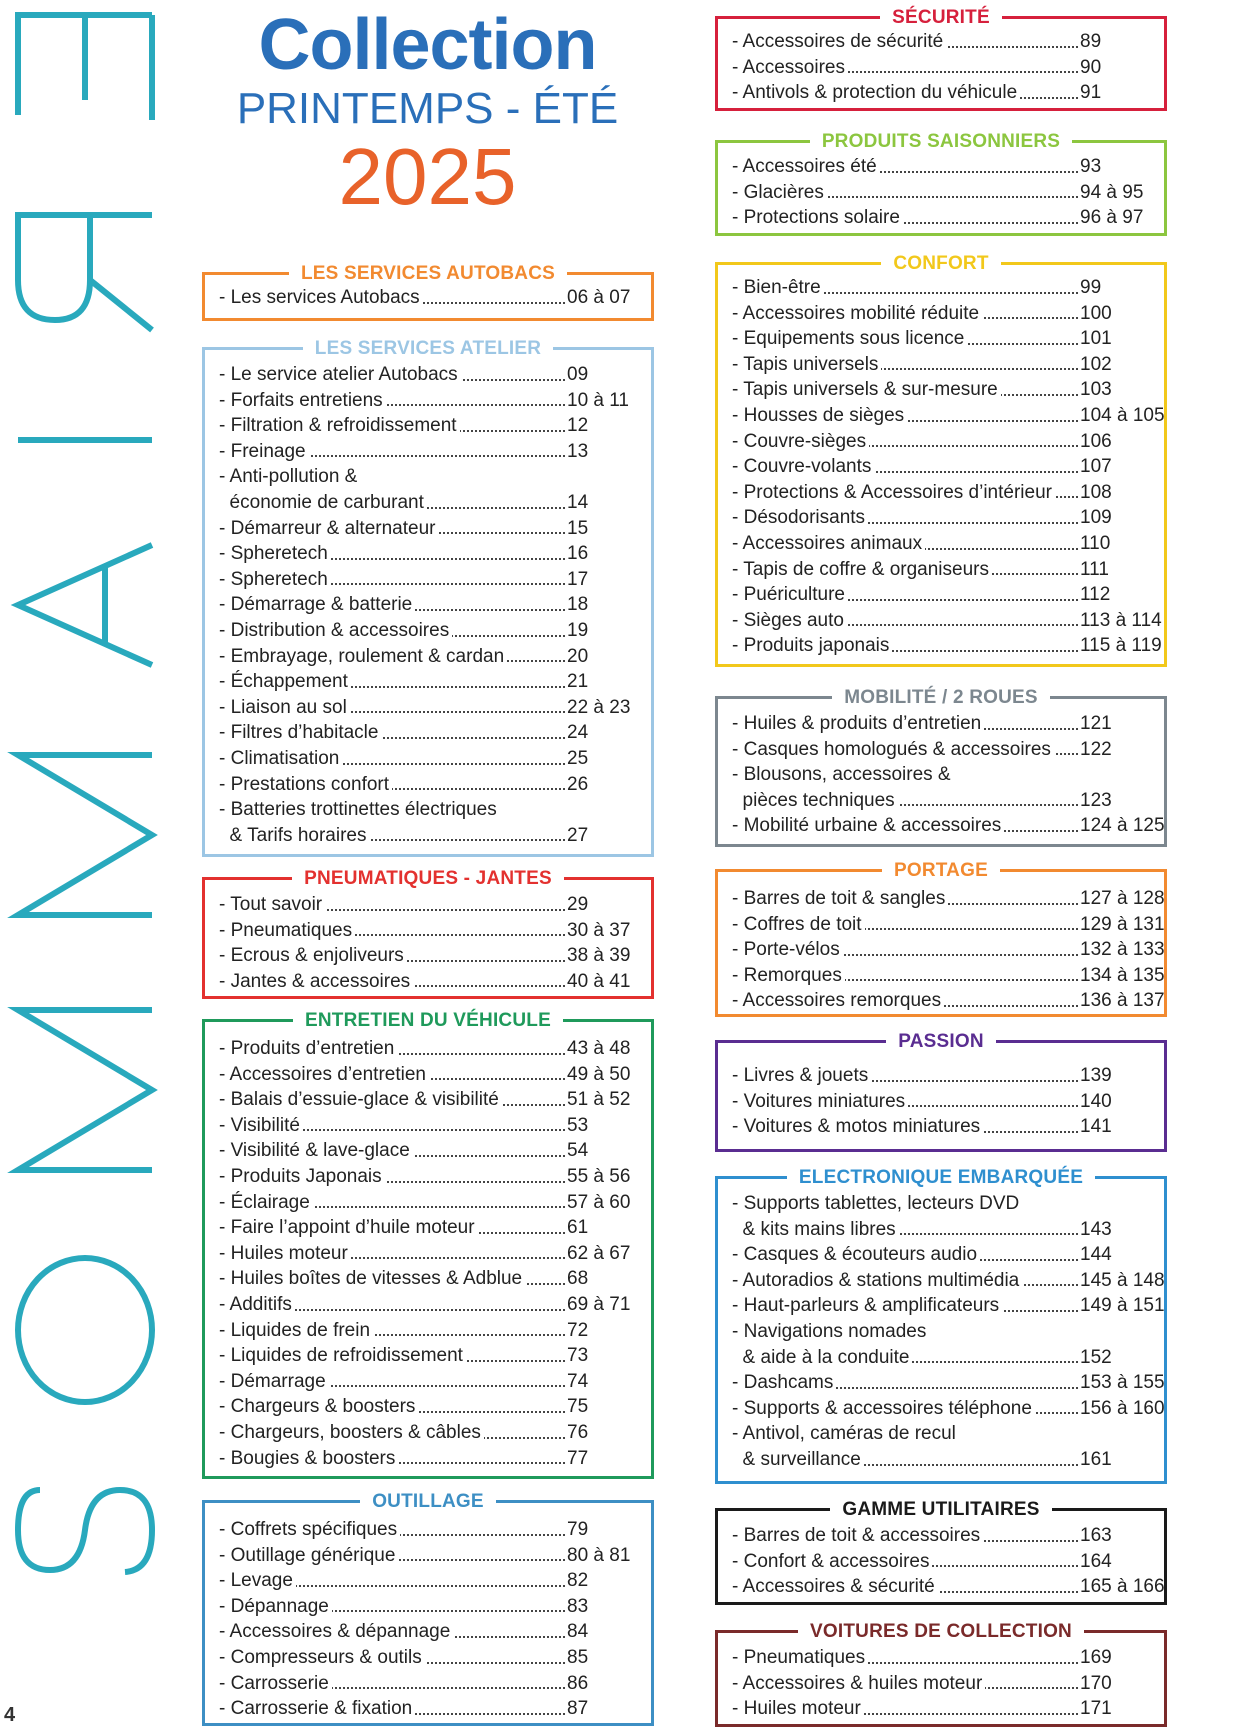 The height and width of the screenshot is (1735, 1250). I want to click on toc-entry-pages: 30 à 37, so click(599, 930).